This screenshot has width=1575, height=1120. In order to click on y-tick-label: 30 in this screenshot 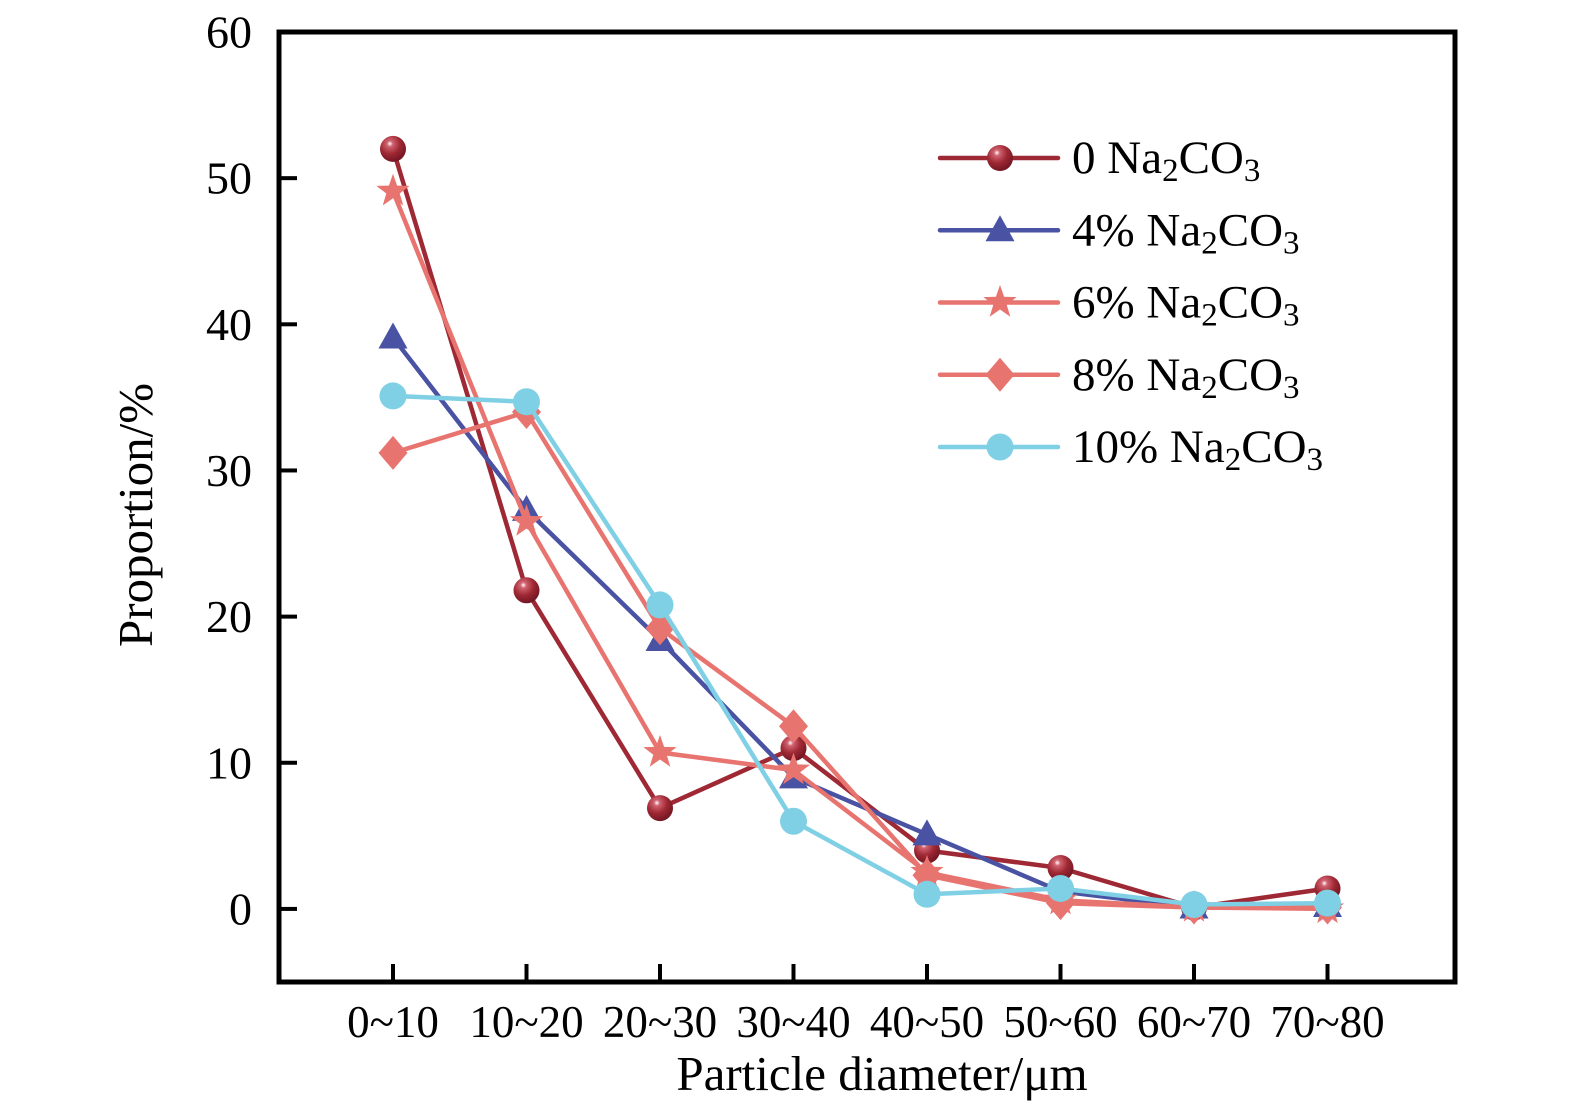, I will do `click(229, 470)`.